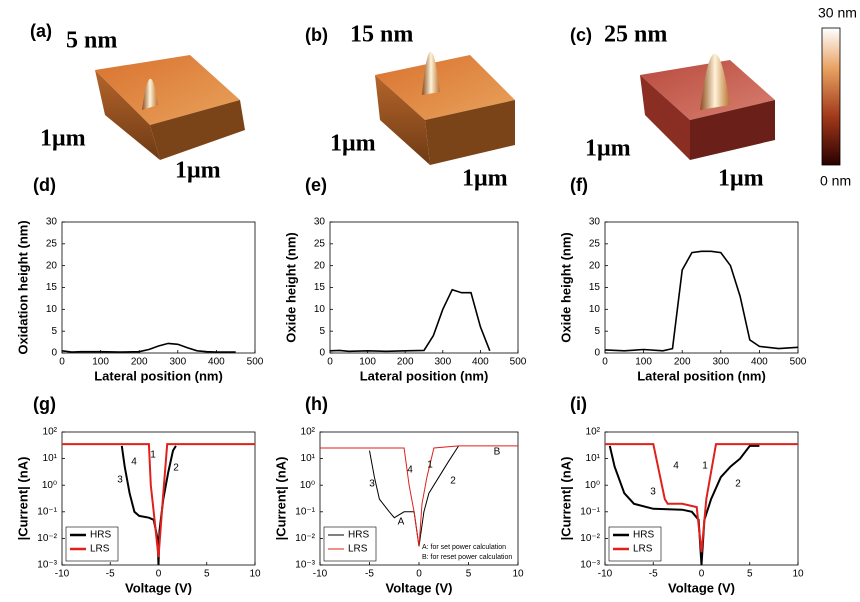 This screenshot has width=860, height=602. I want to click on panel-label: (i), so click(578, 404).